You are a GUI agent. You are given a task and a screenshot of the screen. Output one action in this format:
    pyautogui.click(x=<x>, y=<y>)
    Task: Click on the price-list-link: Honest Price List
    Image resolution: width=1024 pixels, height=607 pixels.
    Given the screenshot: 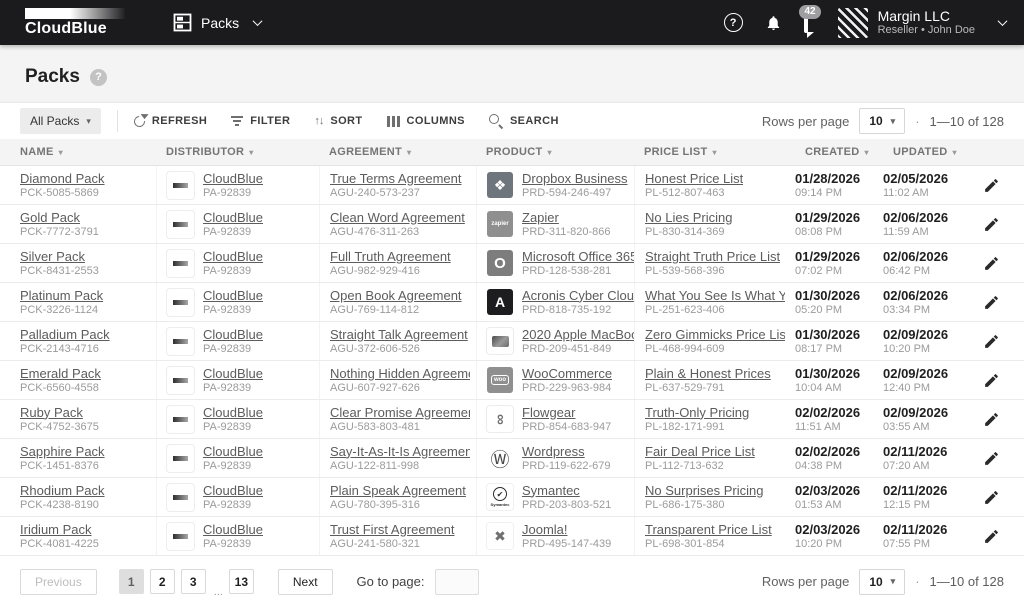 What is the action you would take?
    pyautogui.click(x=694, y=178)
    